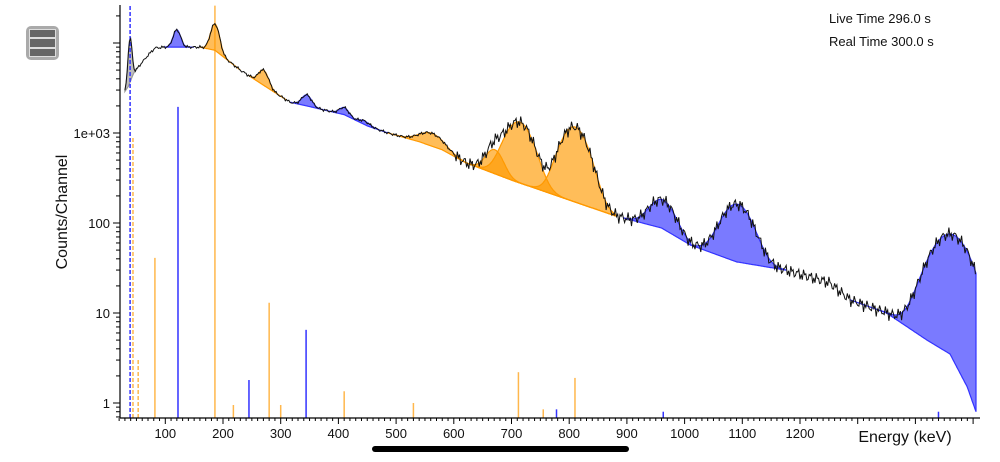 This screenshot has height=462, width=1000. Describe the element at coordinates (103, 313) in the screenshot. I see `y-tick-label: 10` at that location.